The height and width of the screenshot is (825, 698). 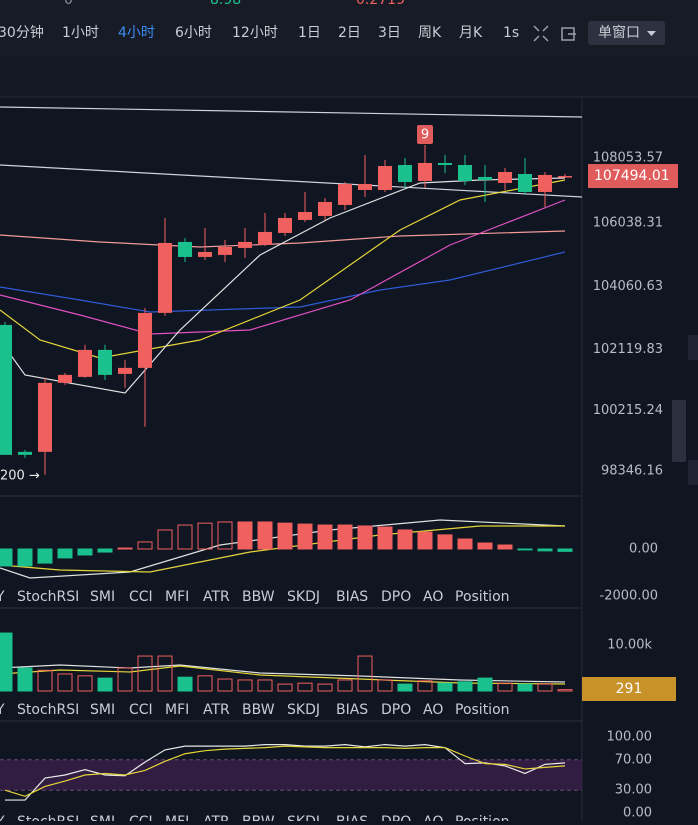 I want to click on window-button-label: 单窗口, so click(x=619, y=32).